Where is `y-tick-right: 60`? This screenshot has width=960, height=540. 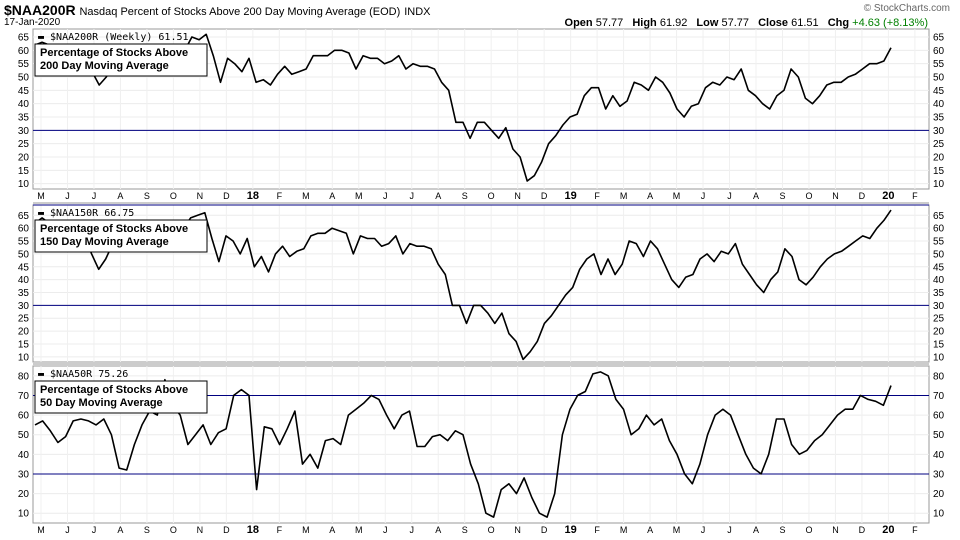 y-tick-right: 60 is located at coordinates (939, 229).